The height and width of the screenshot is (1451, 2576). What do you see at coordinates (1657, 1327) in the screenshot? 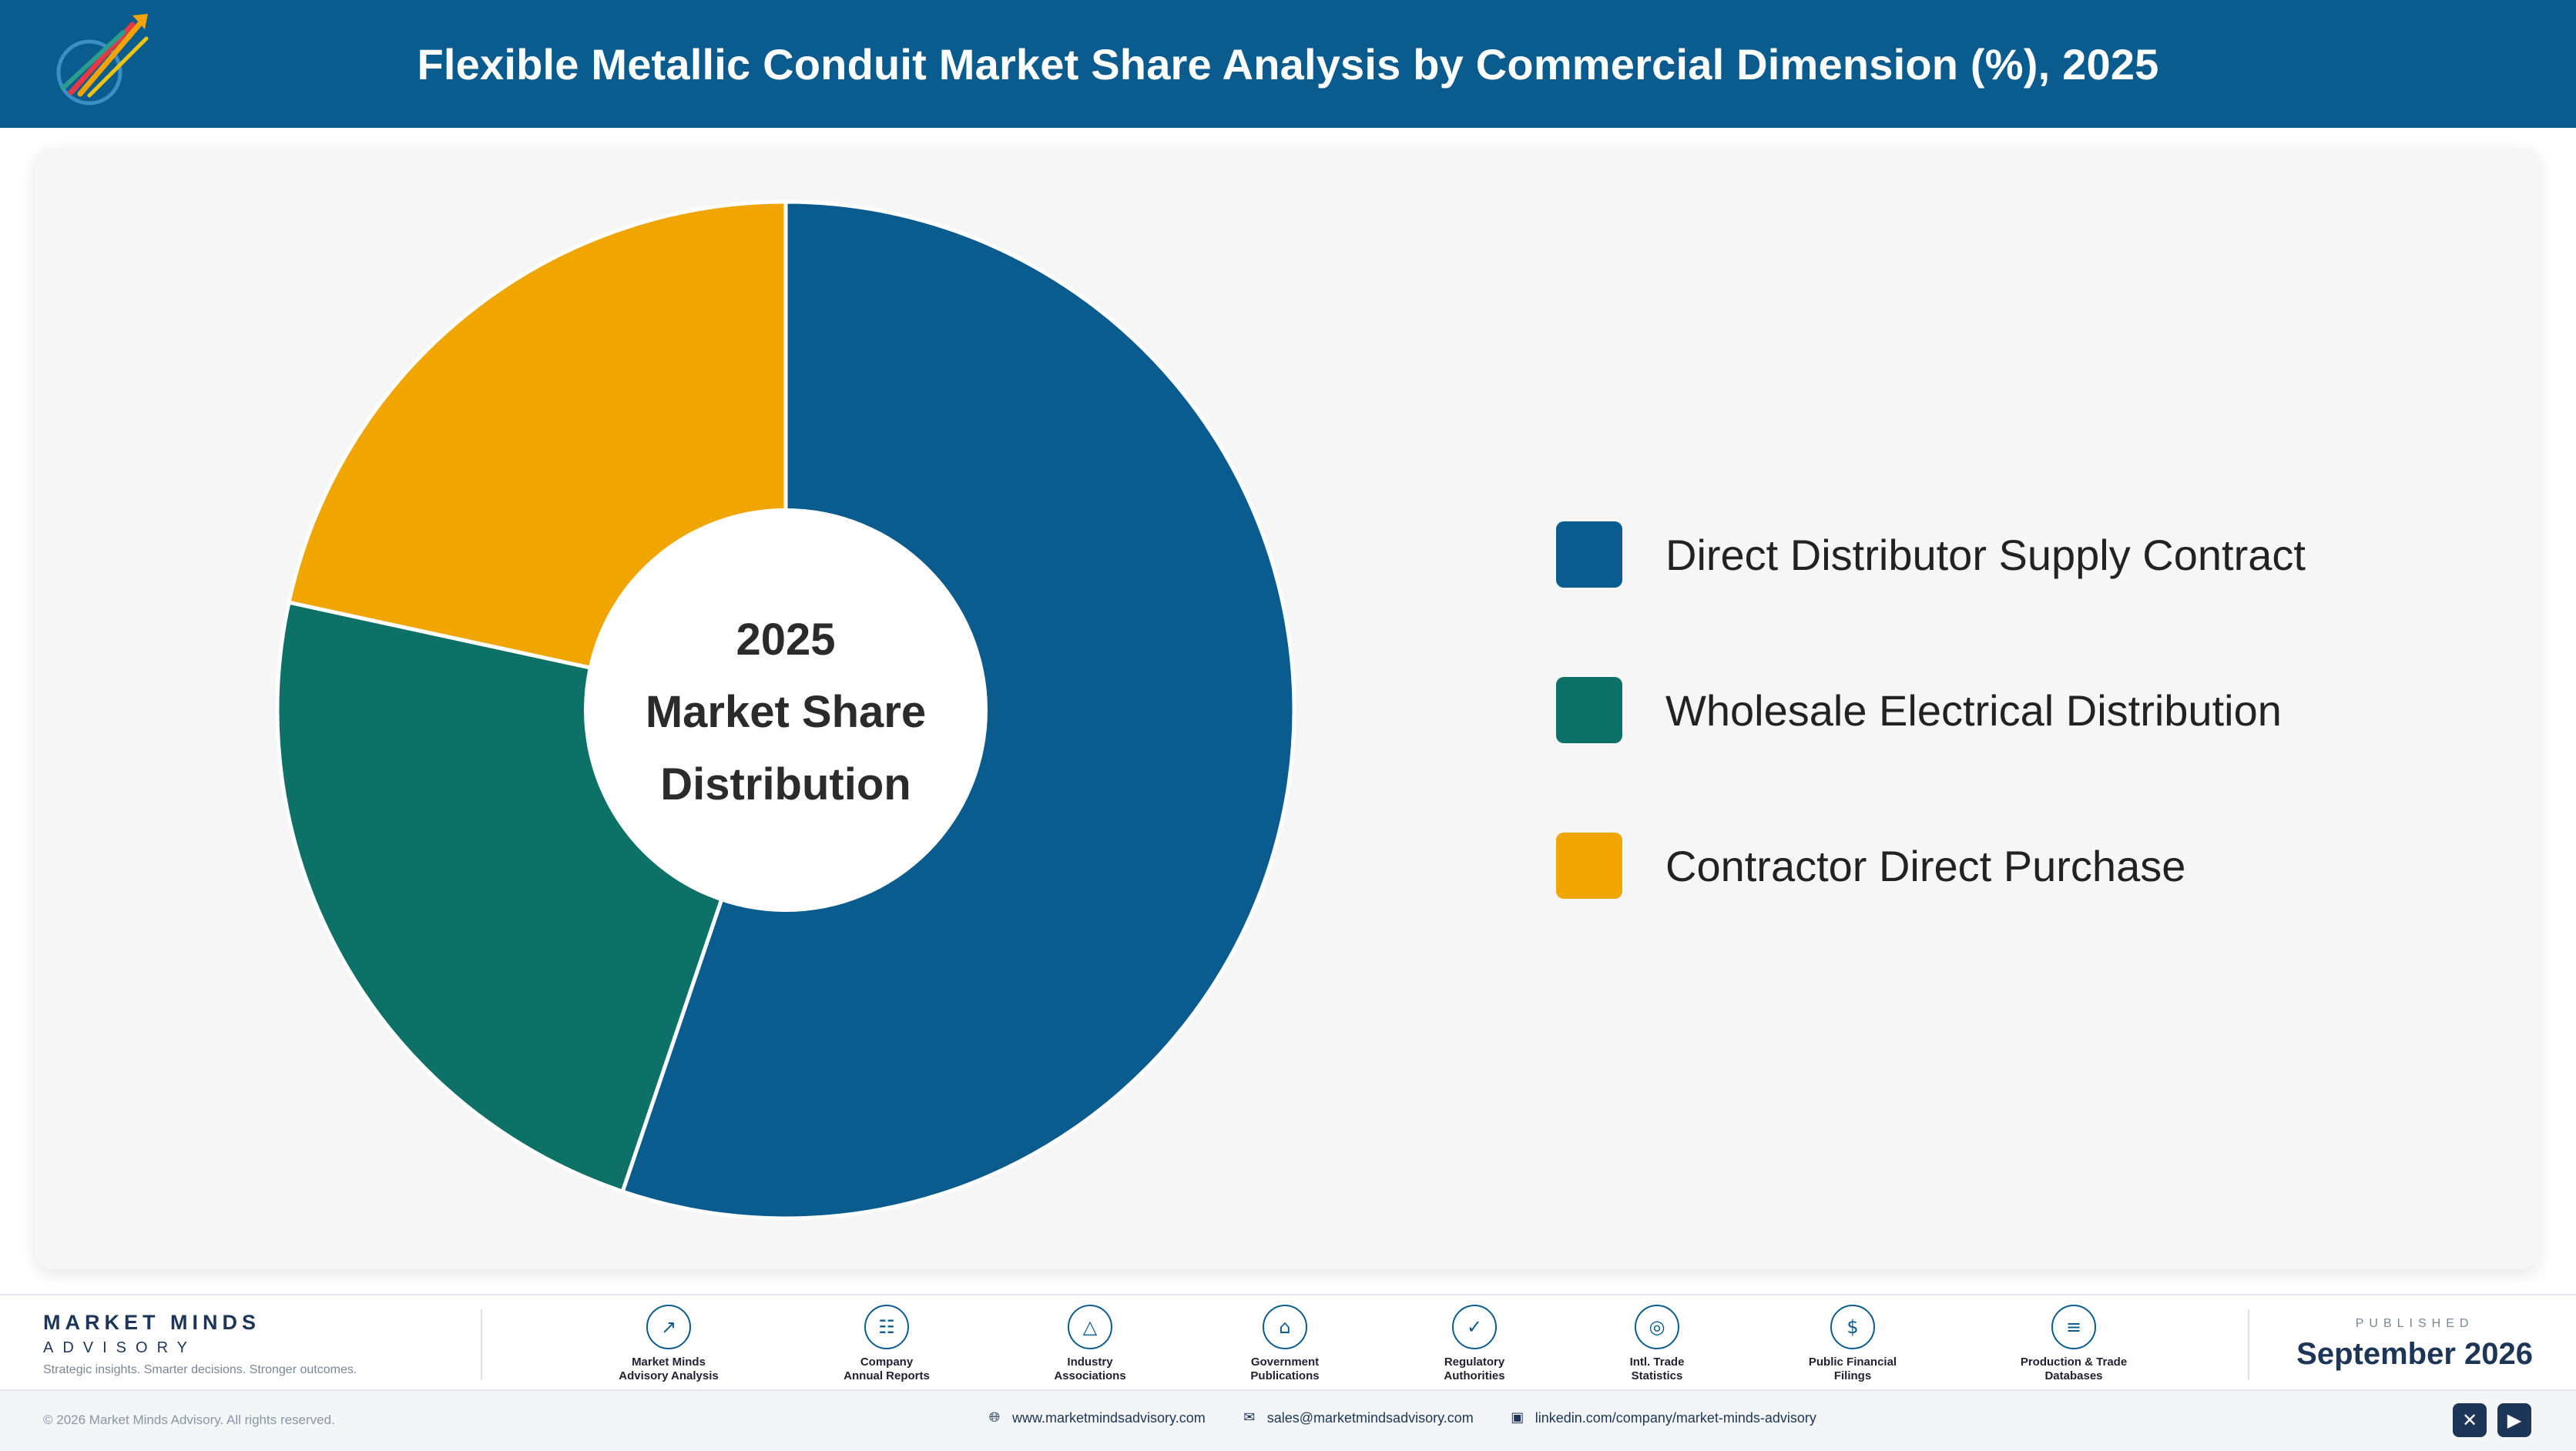
I see `globe-icon: ◎` at bounding box center [1657, 1327].